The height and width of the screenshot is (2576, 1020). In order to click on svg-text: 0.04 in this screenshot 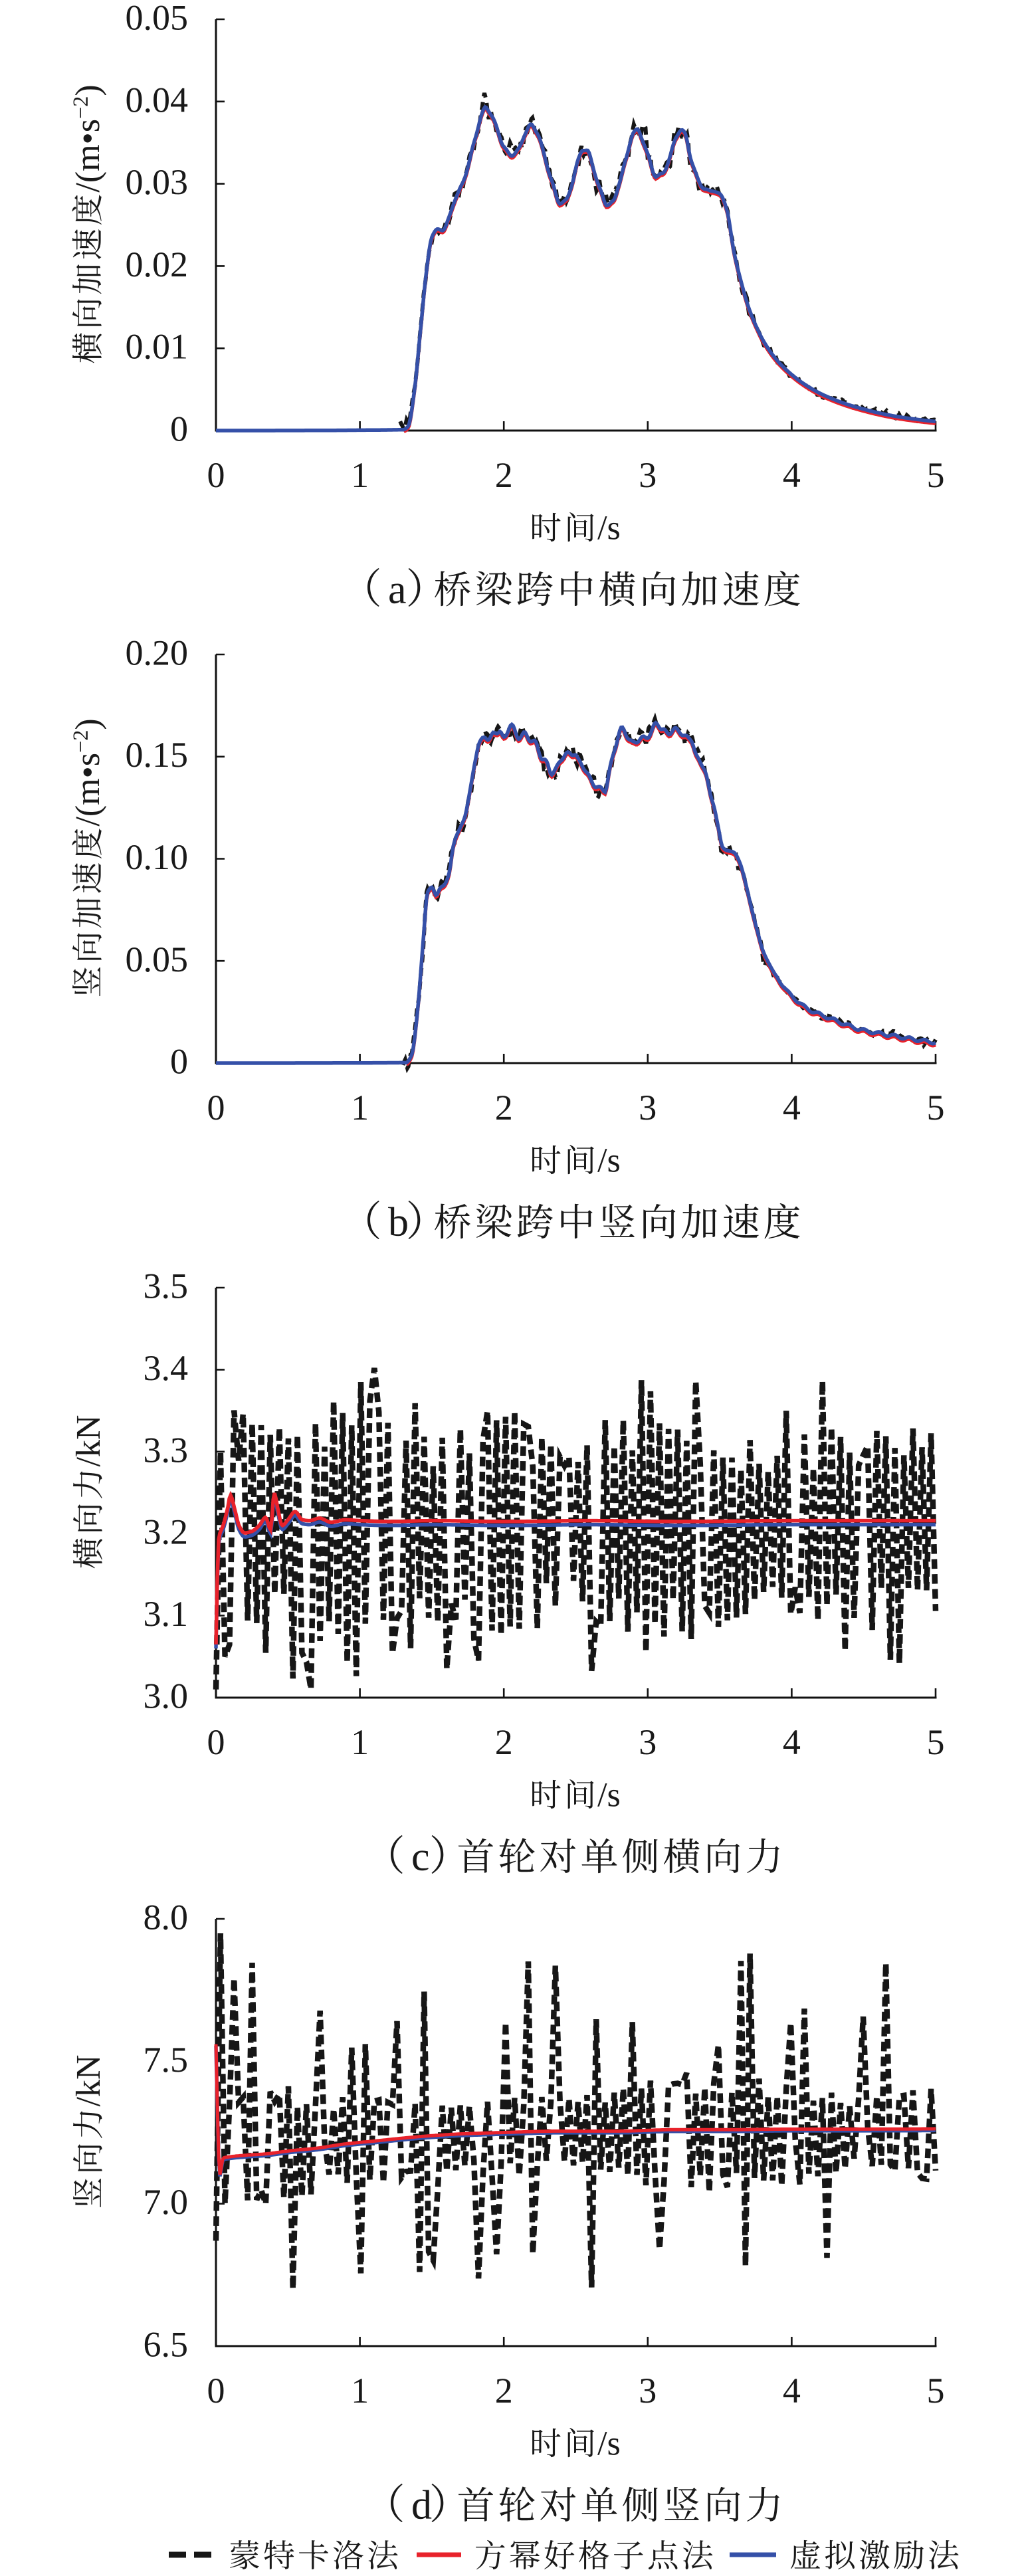, I will do `click(157, 100)`.